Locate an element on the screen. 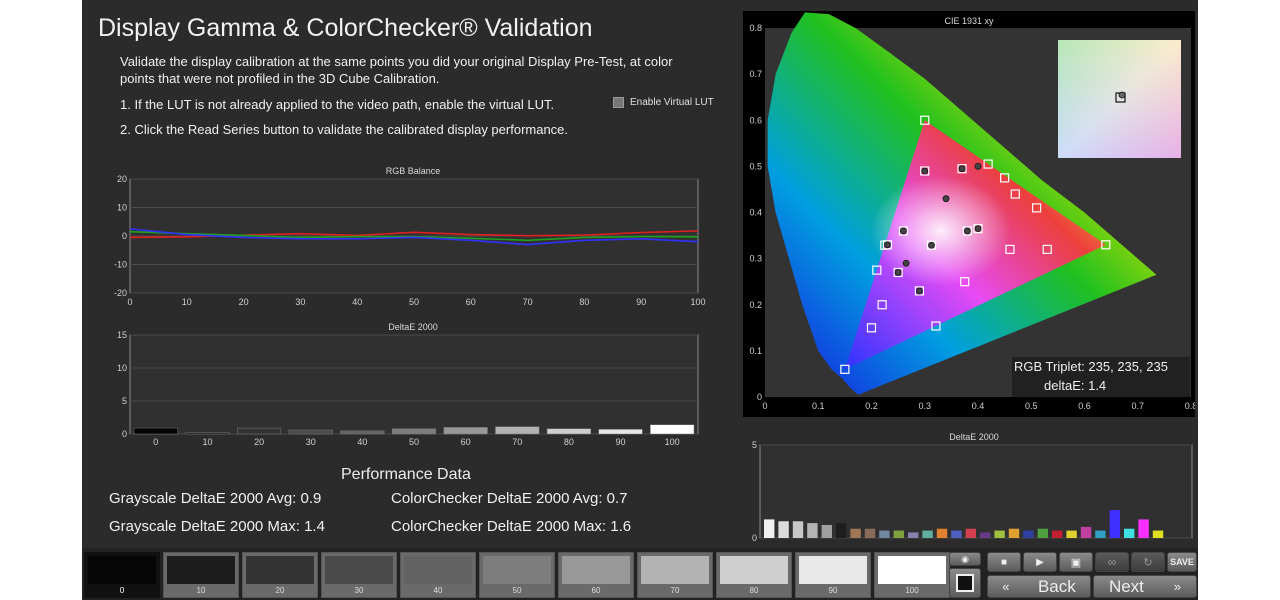 This screenshot has height=600, width=1280. back-label: Back is located at coordinates (1056, 586).